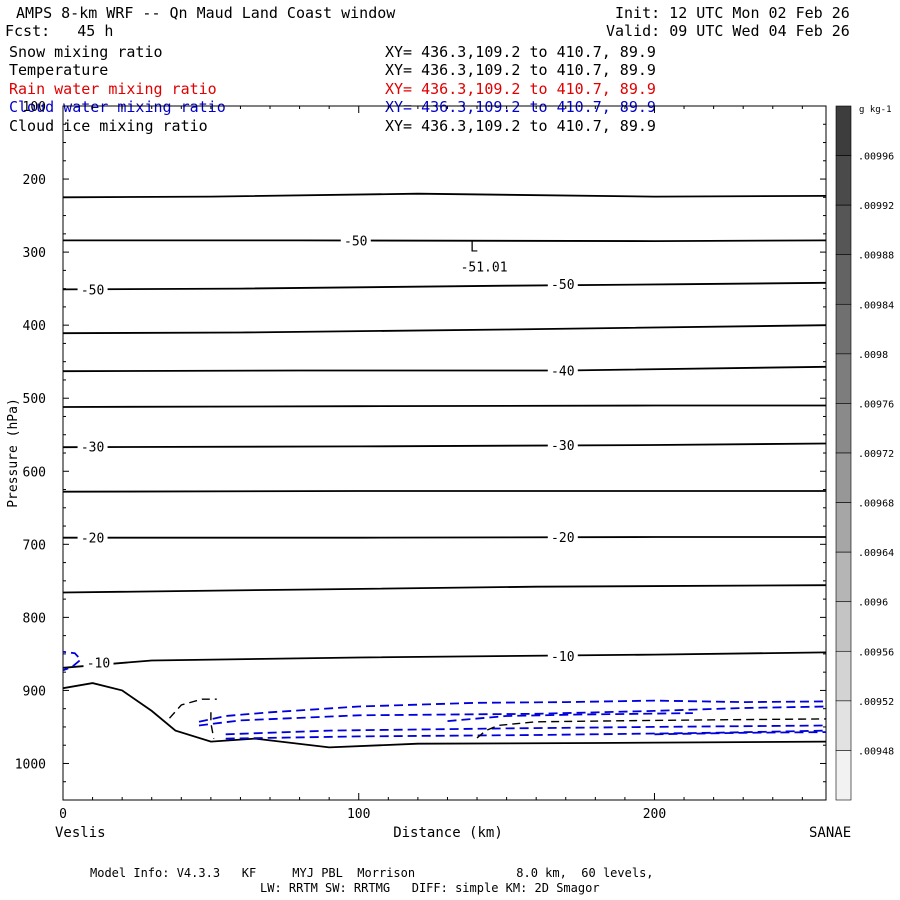  I want to click on field-name-temperature: Temperature, so click(59, 70).